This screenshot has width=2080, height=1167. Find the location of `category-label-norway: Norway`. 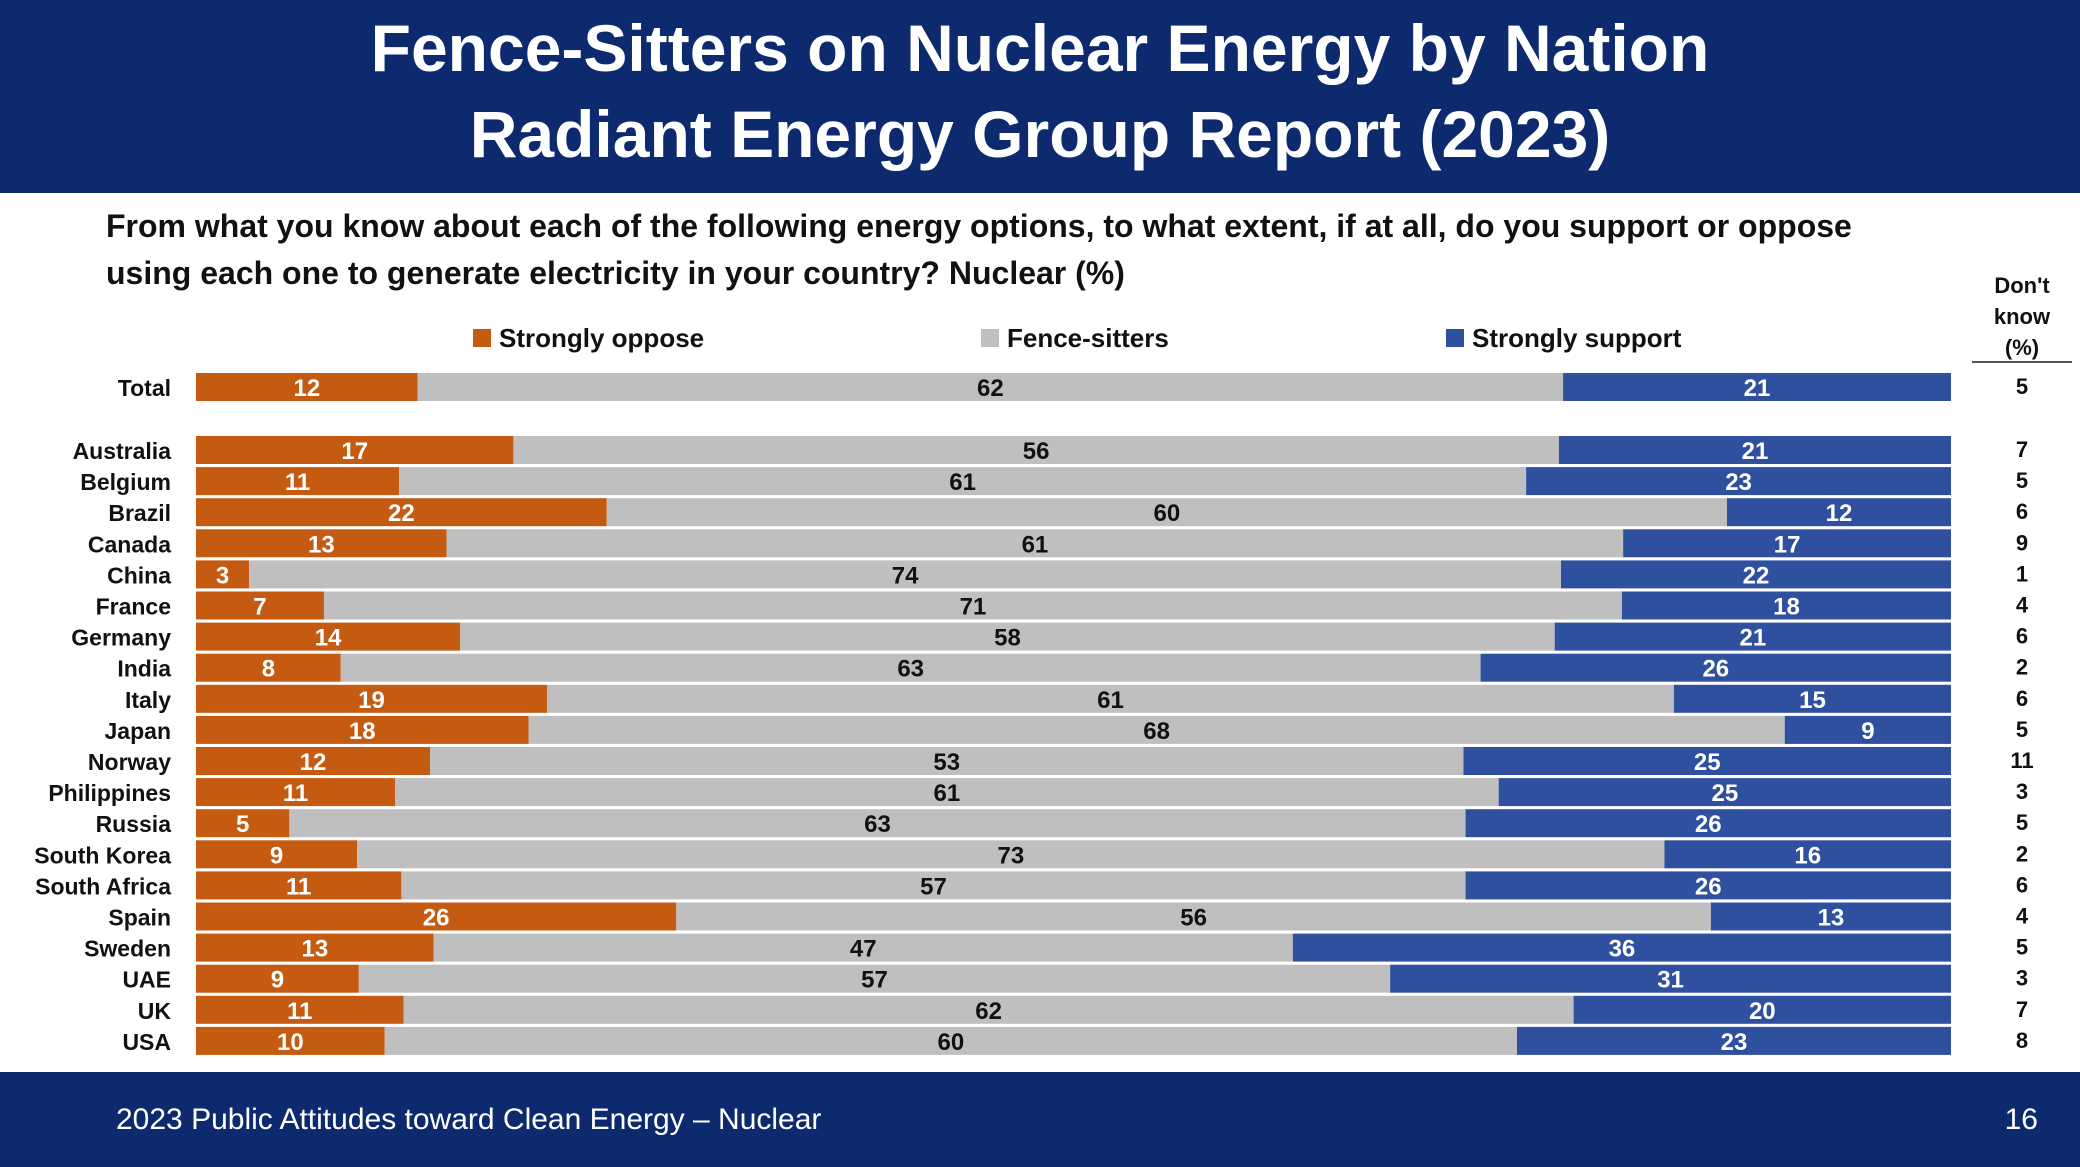

category-label-norway: Norway is located at coordinates (129, 762).